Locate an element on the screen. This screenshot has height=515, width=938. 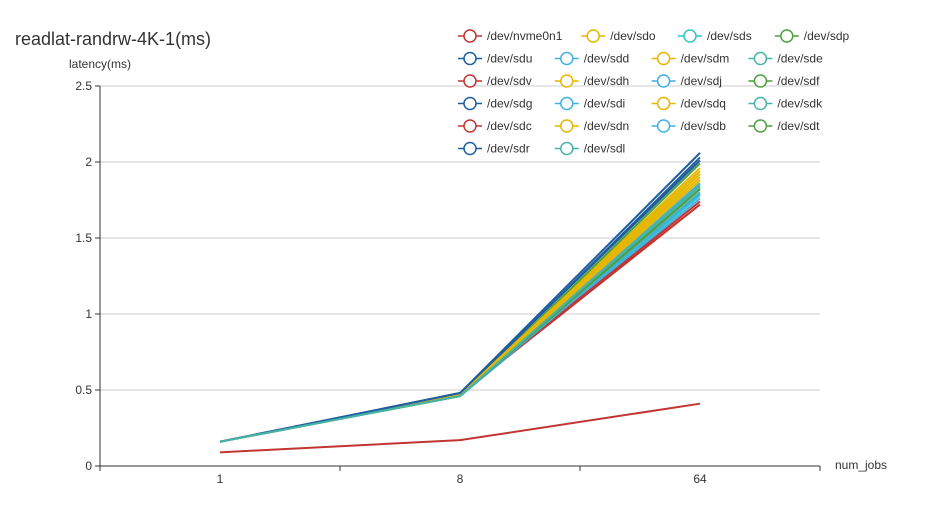
legend-label: /dev/sds is located at coordinates (729, 36).